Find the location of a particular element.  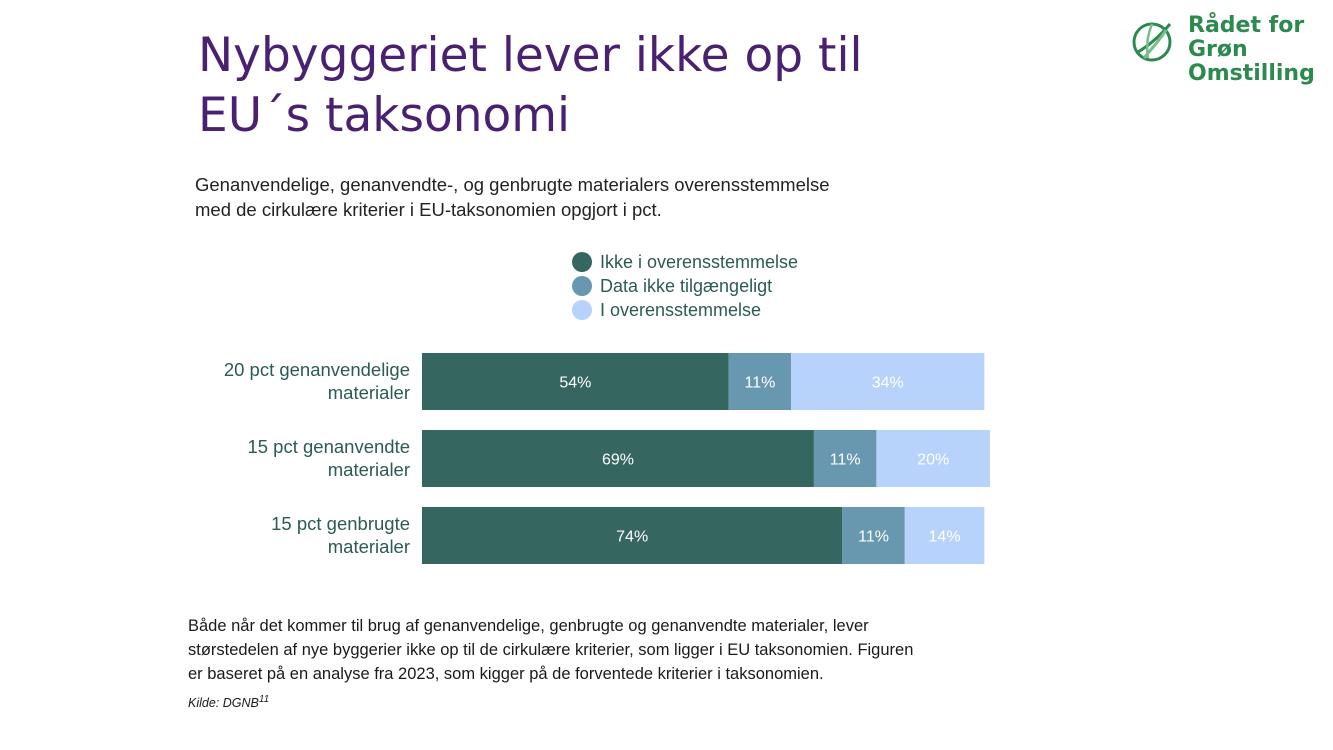

legend-label: Ikke i overensstemmelse is located at coordinates (699, 261).